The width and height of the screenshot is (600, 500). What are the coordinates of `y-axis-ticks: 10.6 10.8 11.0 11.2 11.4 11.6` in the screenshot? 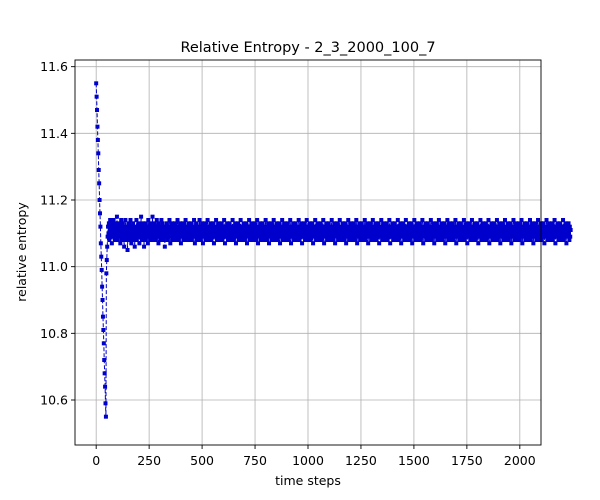 It's located at (57, 233).